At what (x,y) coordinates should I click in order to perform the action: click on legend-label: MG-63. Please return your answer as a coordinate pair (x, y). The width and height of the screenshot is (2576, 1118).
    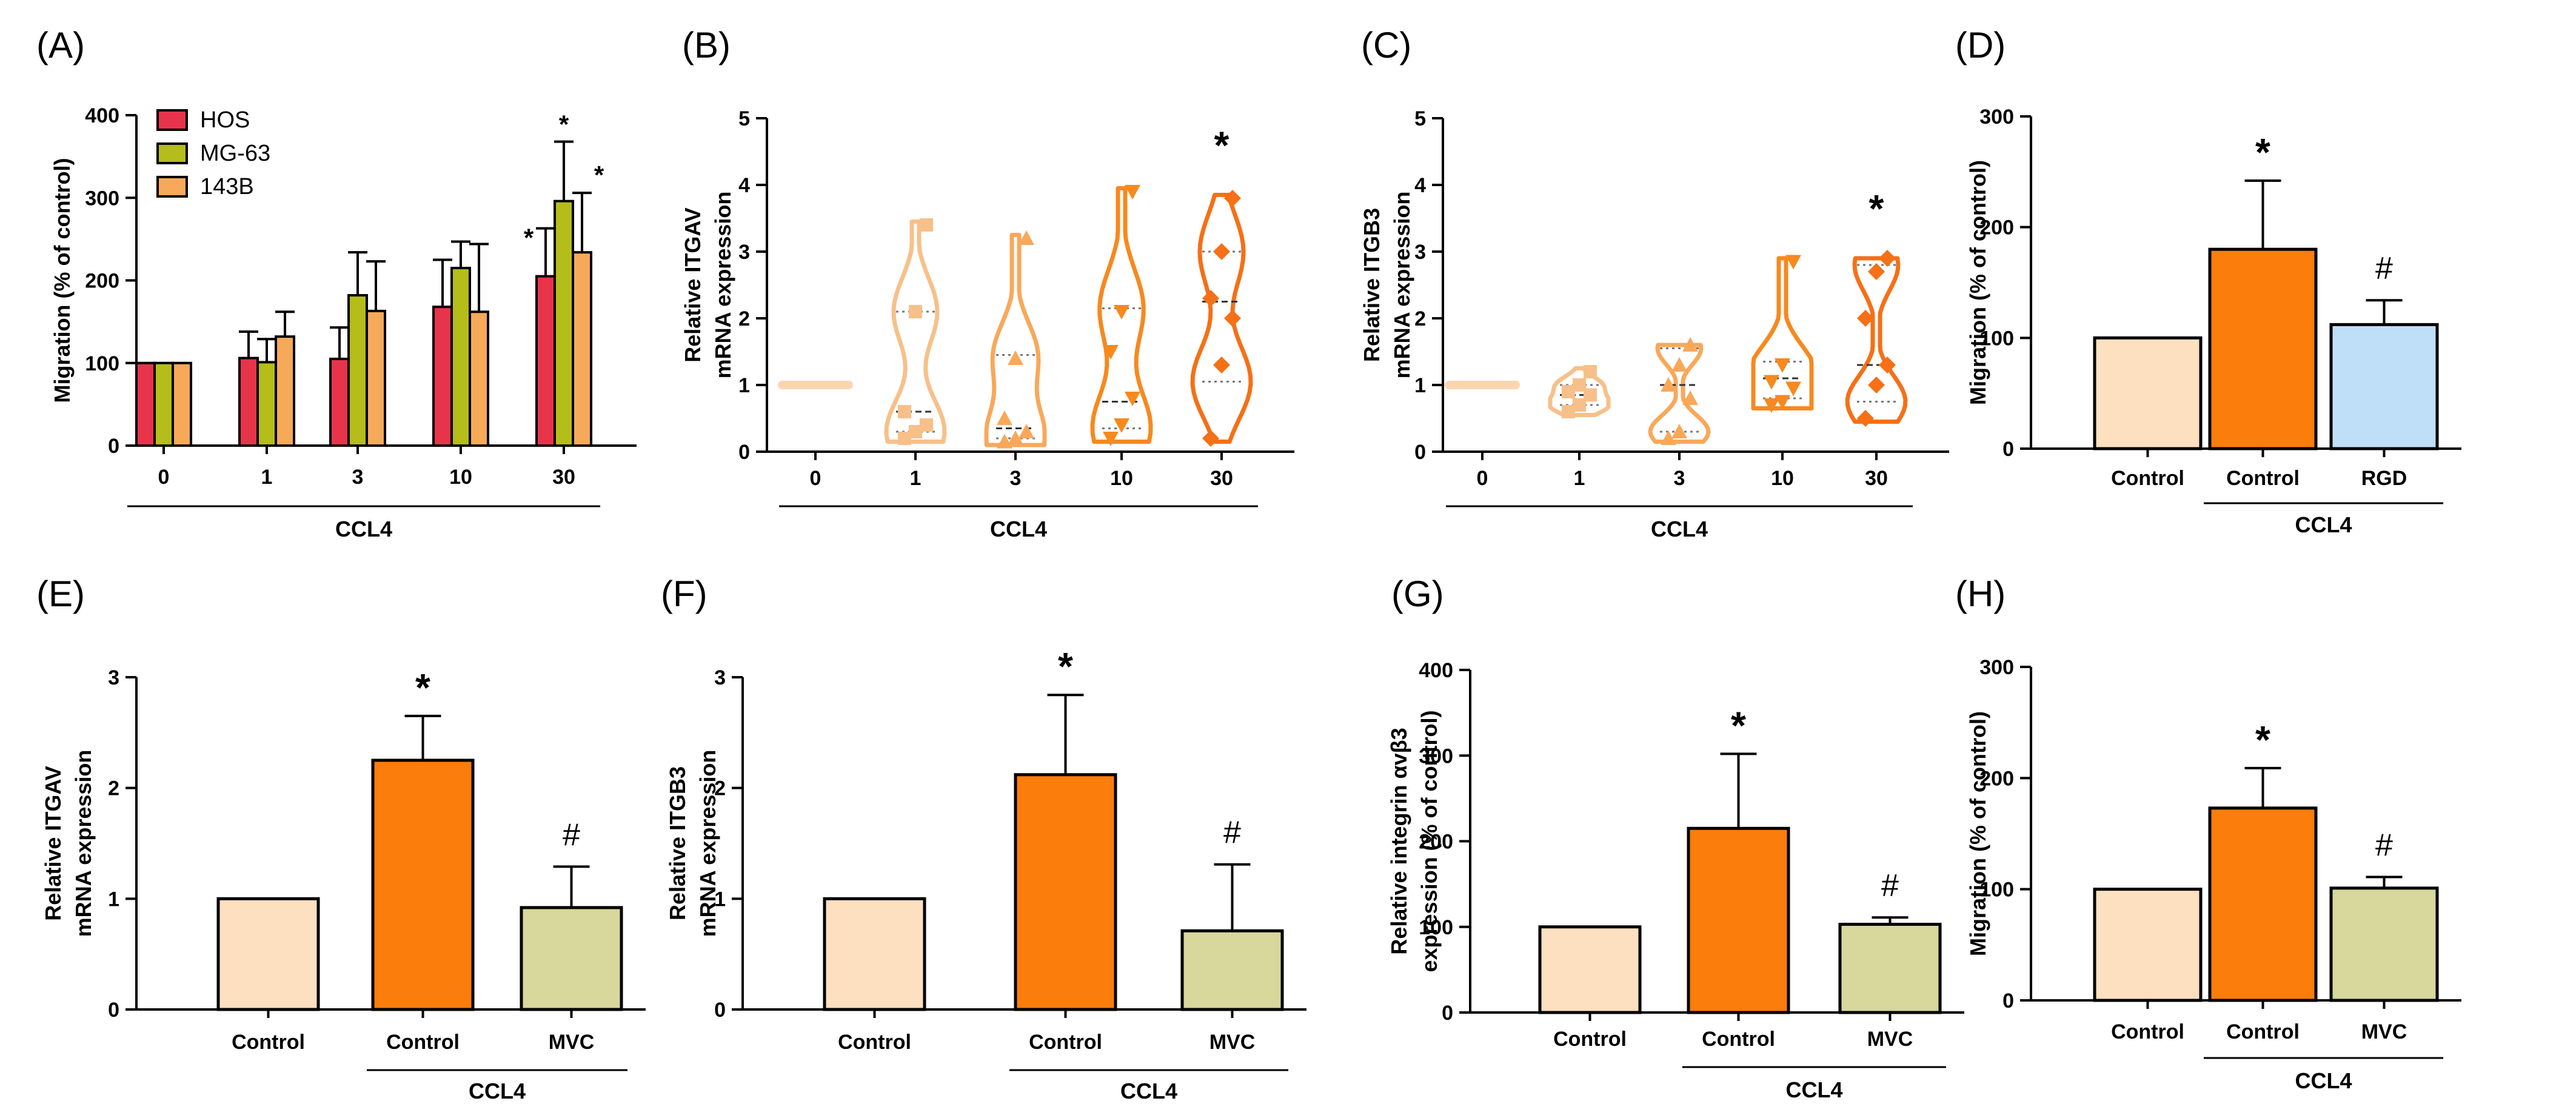
    Looking at the image, I should click on (235, 153).